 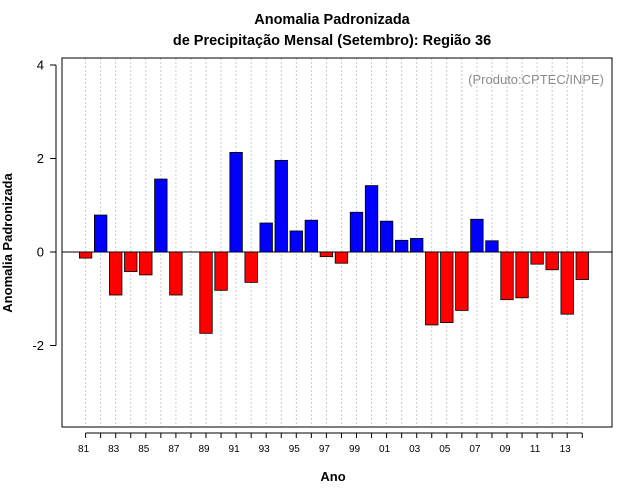 I want to click on bar-1996, so click(x=311, y=236).